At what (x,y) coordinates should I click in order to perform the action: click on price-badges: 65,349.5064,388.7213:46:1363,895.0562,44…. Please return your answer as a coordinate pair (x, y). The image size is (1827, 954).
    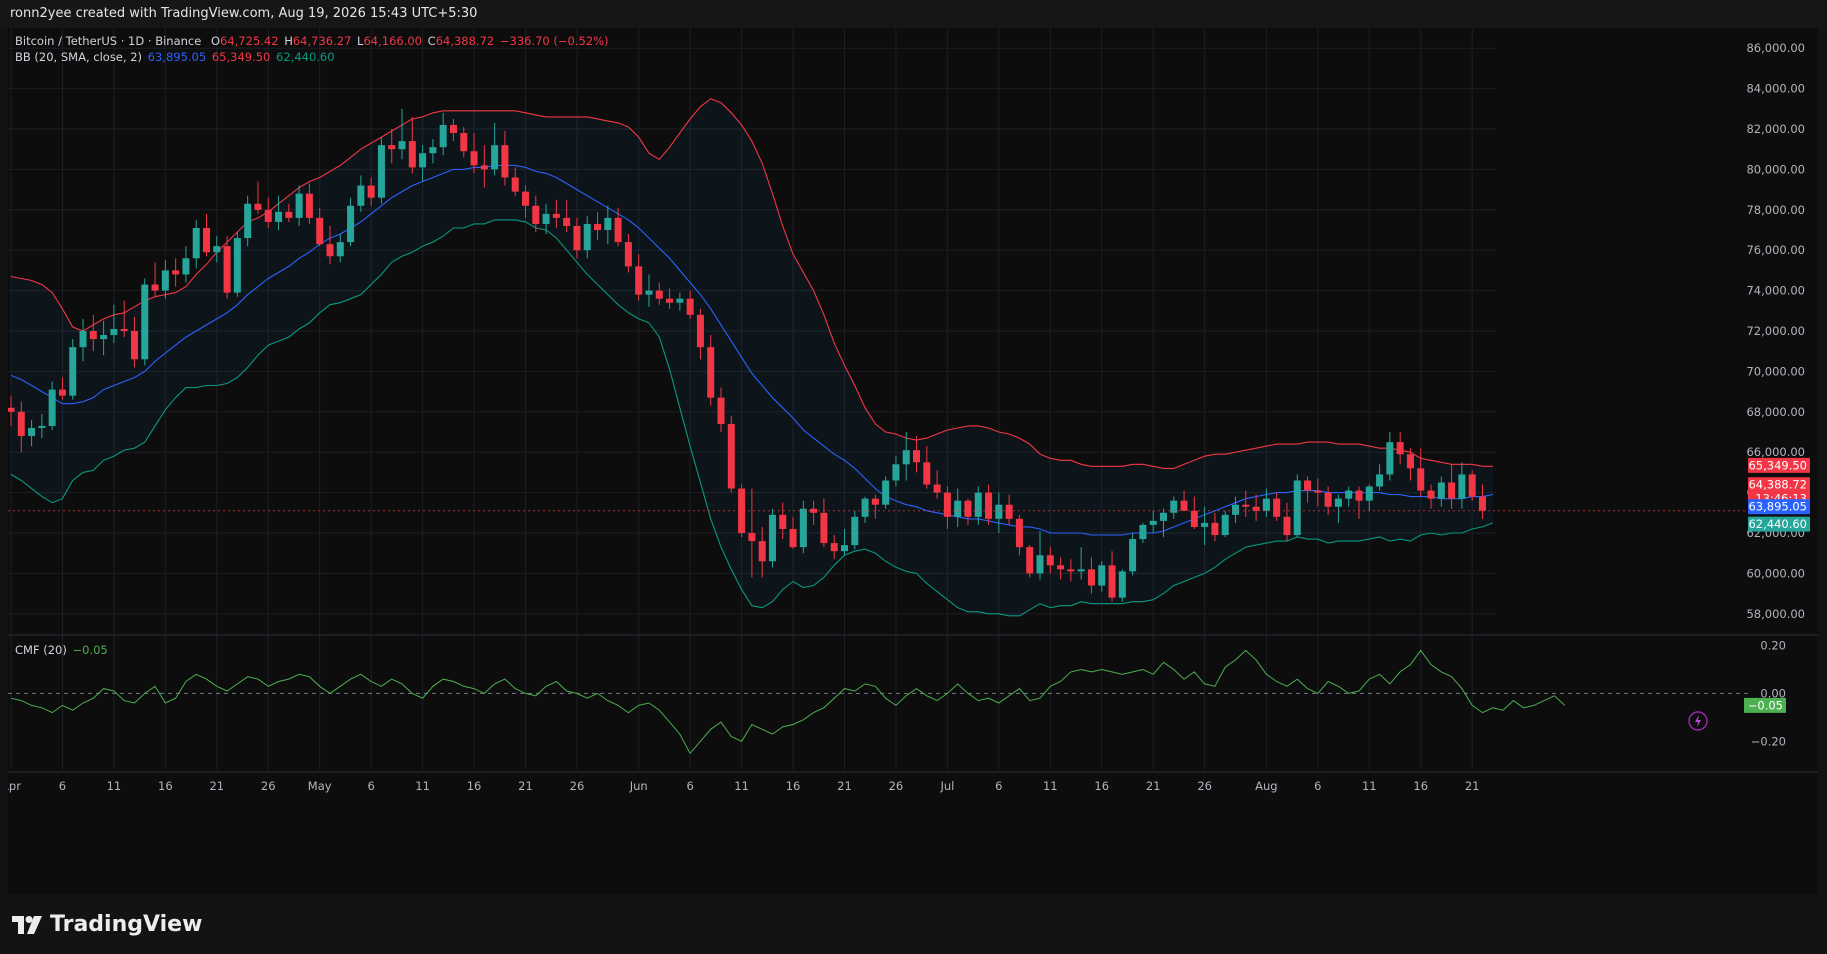
    Looking at the image, I should click on (1779, 494).